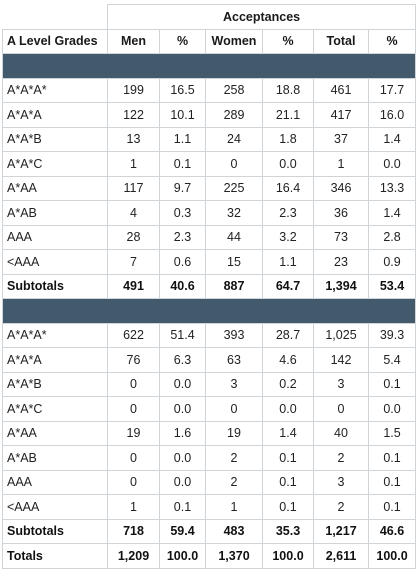  What do you see at coordinates (133, 556) in the screenshot?
I see `cell-men: 1,209` at bounding box center [133, 556].